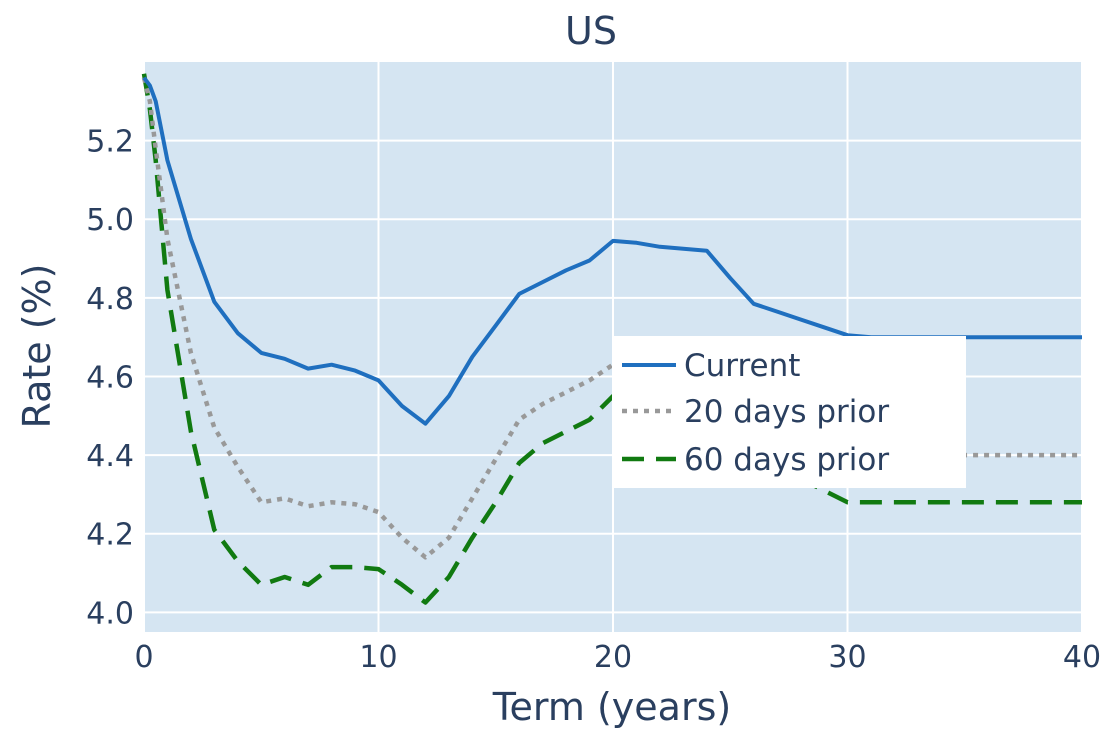 The image size is (1116, 748). What do you see at coordinates (786, 460) in the screenshot?
I see `legend-label-60-days-prior: 60 days prior` at bounding box center [786, 460].